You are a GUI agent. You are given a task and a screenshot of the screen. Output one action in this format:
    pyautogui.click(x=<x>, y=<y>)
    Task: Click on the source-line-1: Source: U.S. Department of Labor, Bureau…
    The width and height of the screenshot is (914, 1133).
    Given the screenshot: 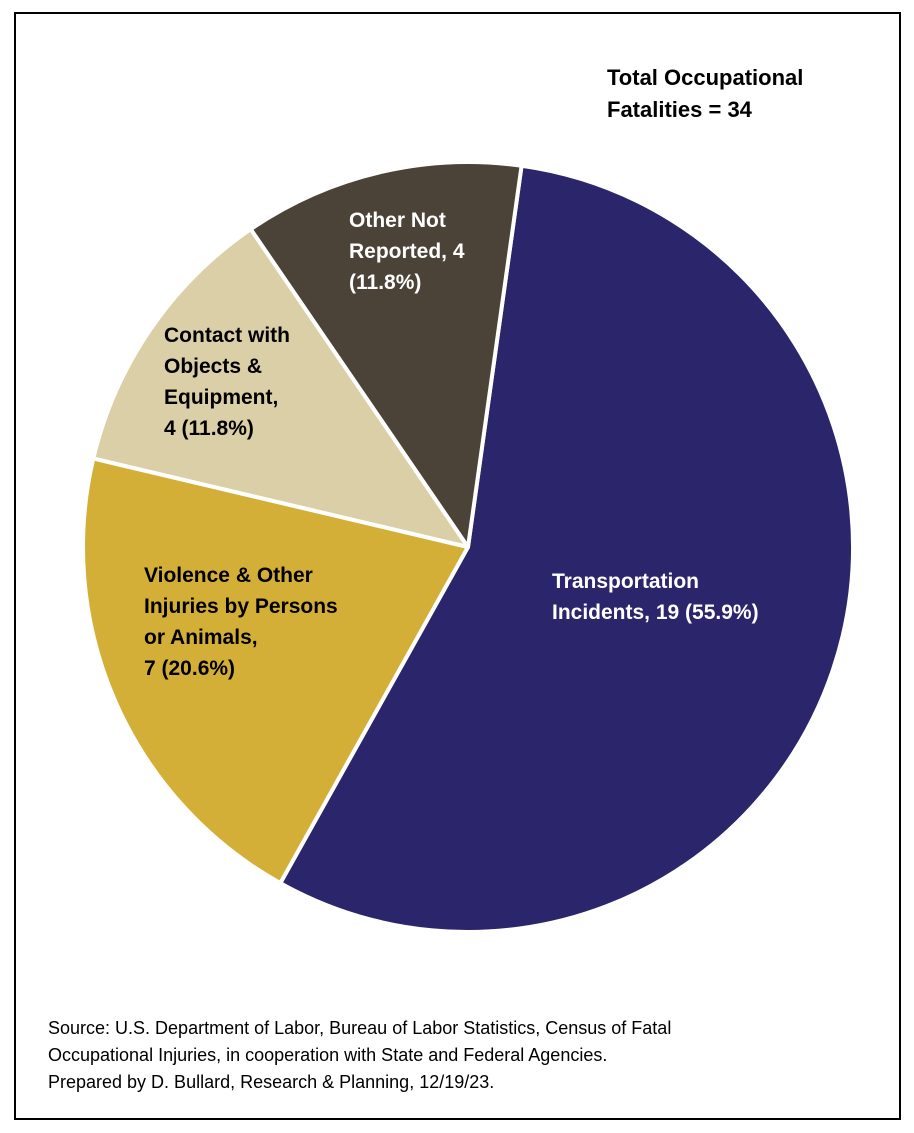 What is the action you would take?
    pyautogui.click(x=360, y=1028)
    